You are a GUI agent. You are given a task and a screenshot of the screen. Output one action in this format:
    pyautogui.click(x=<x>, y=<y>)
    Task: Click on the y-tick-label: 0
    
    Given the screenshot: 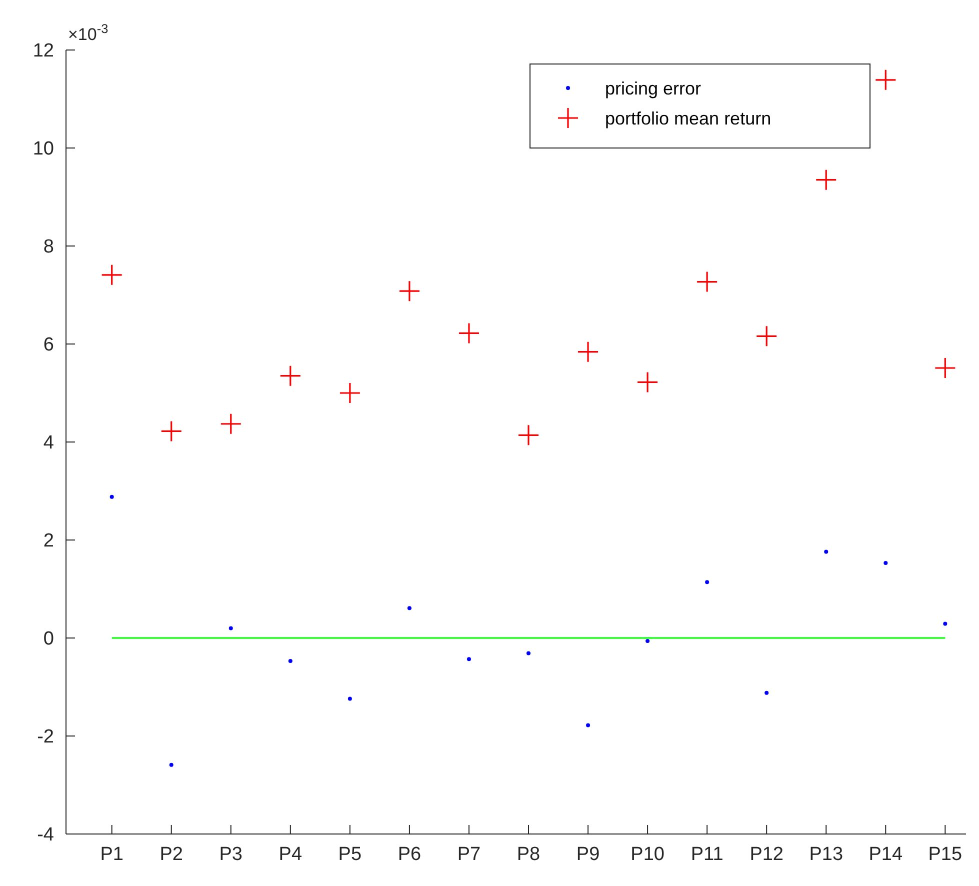 What is the action you would take?
    pyautogui.click(x=48, y=639)
    